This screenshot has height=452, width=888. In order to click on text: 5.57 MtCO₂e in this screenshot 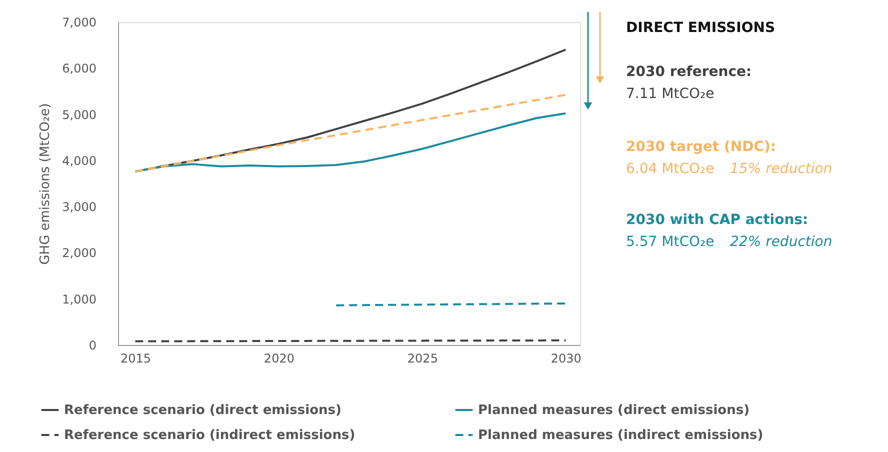, I will do `click(670, 242)`.